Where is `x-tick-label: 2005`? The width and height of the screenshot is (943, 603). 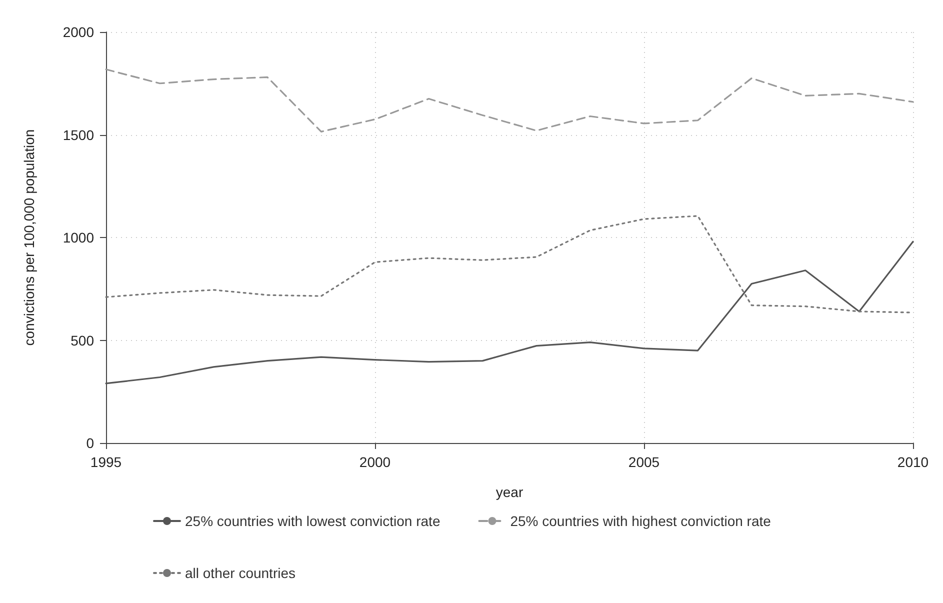 x-tick-label: 2005 is located at coordinates (644, 462).